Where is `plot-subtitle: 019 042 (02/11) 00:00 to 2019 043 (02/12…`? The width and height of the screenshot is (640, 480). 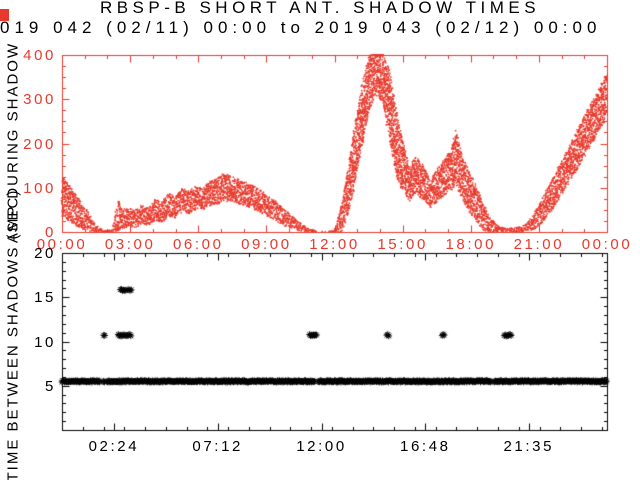
plot-subtitle: 019 042 (02/11) 00:00 to 2019 043 (02/12… is located at coordinates (301, 27).